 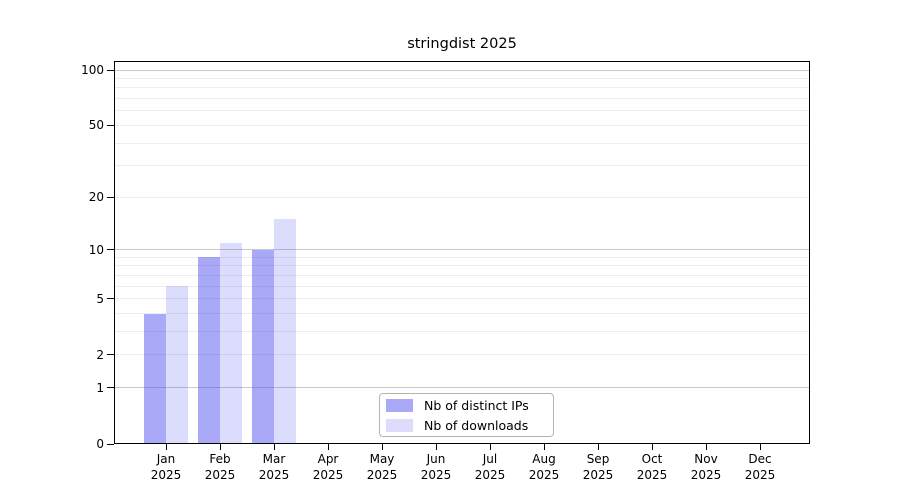 I want to click on legend-item-downloads: Nb of downloads, so click(x=465, y=425).